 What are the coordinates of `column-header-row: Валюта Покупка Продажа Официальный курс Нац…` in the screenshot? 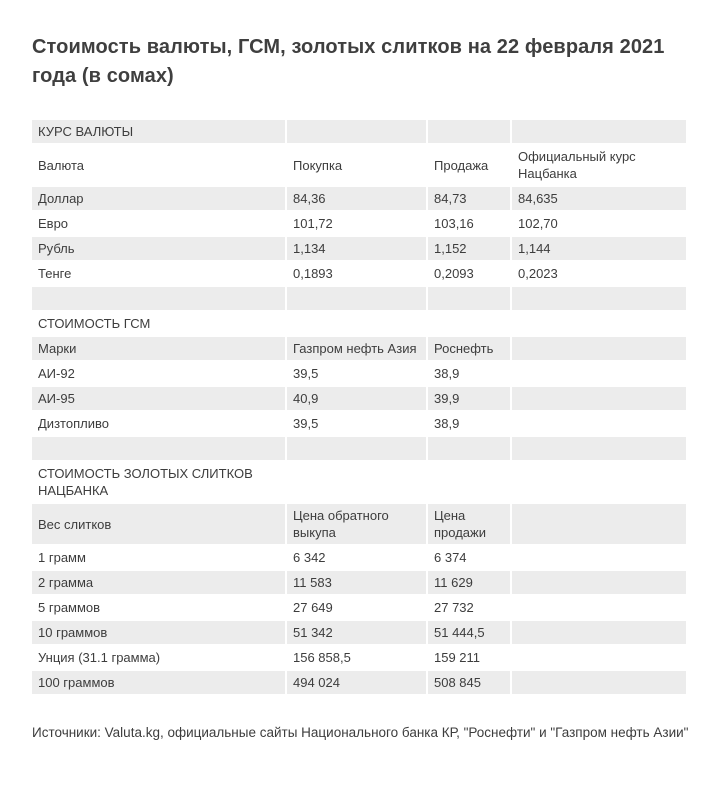 It's located at (359, 165).